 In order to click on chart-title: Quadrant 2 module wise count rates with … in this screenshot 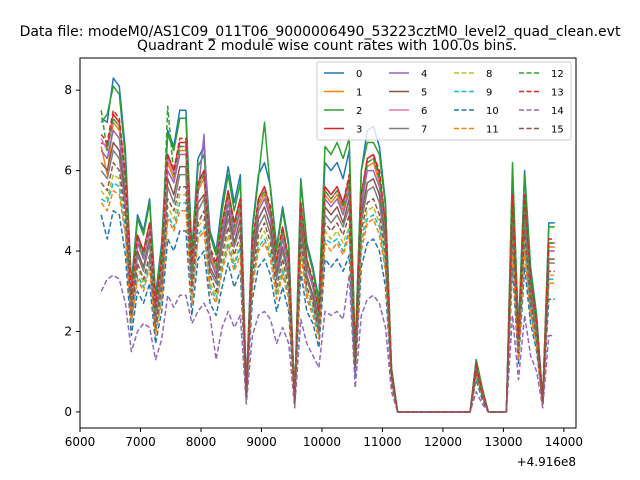, I will do `click(327, 46)`.